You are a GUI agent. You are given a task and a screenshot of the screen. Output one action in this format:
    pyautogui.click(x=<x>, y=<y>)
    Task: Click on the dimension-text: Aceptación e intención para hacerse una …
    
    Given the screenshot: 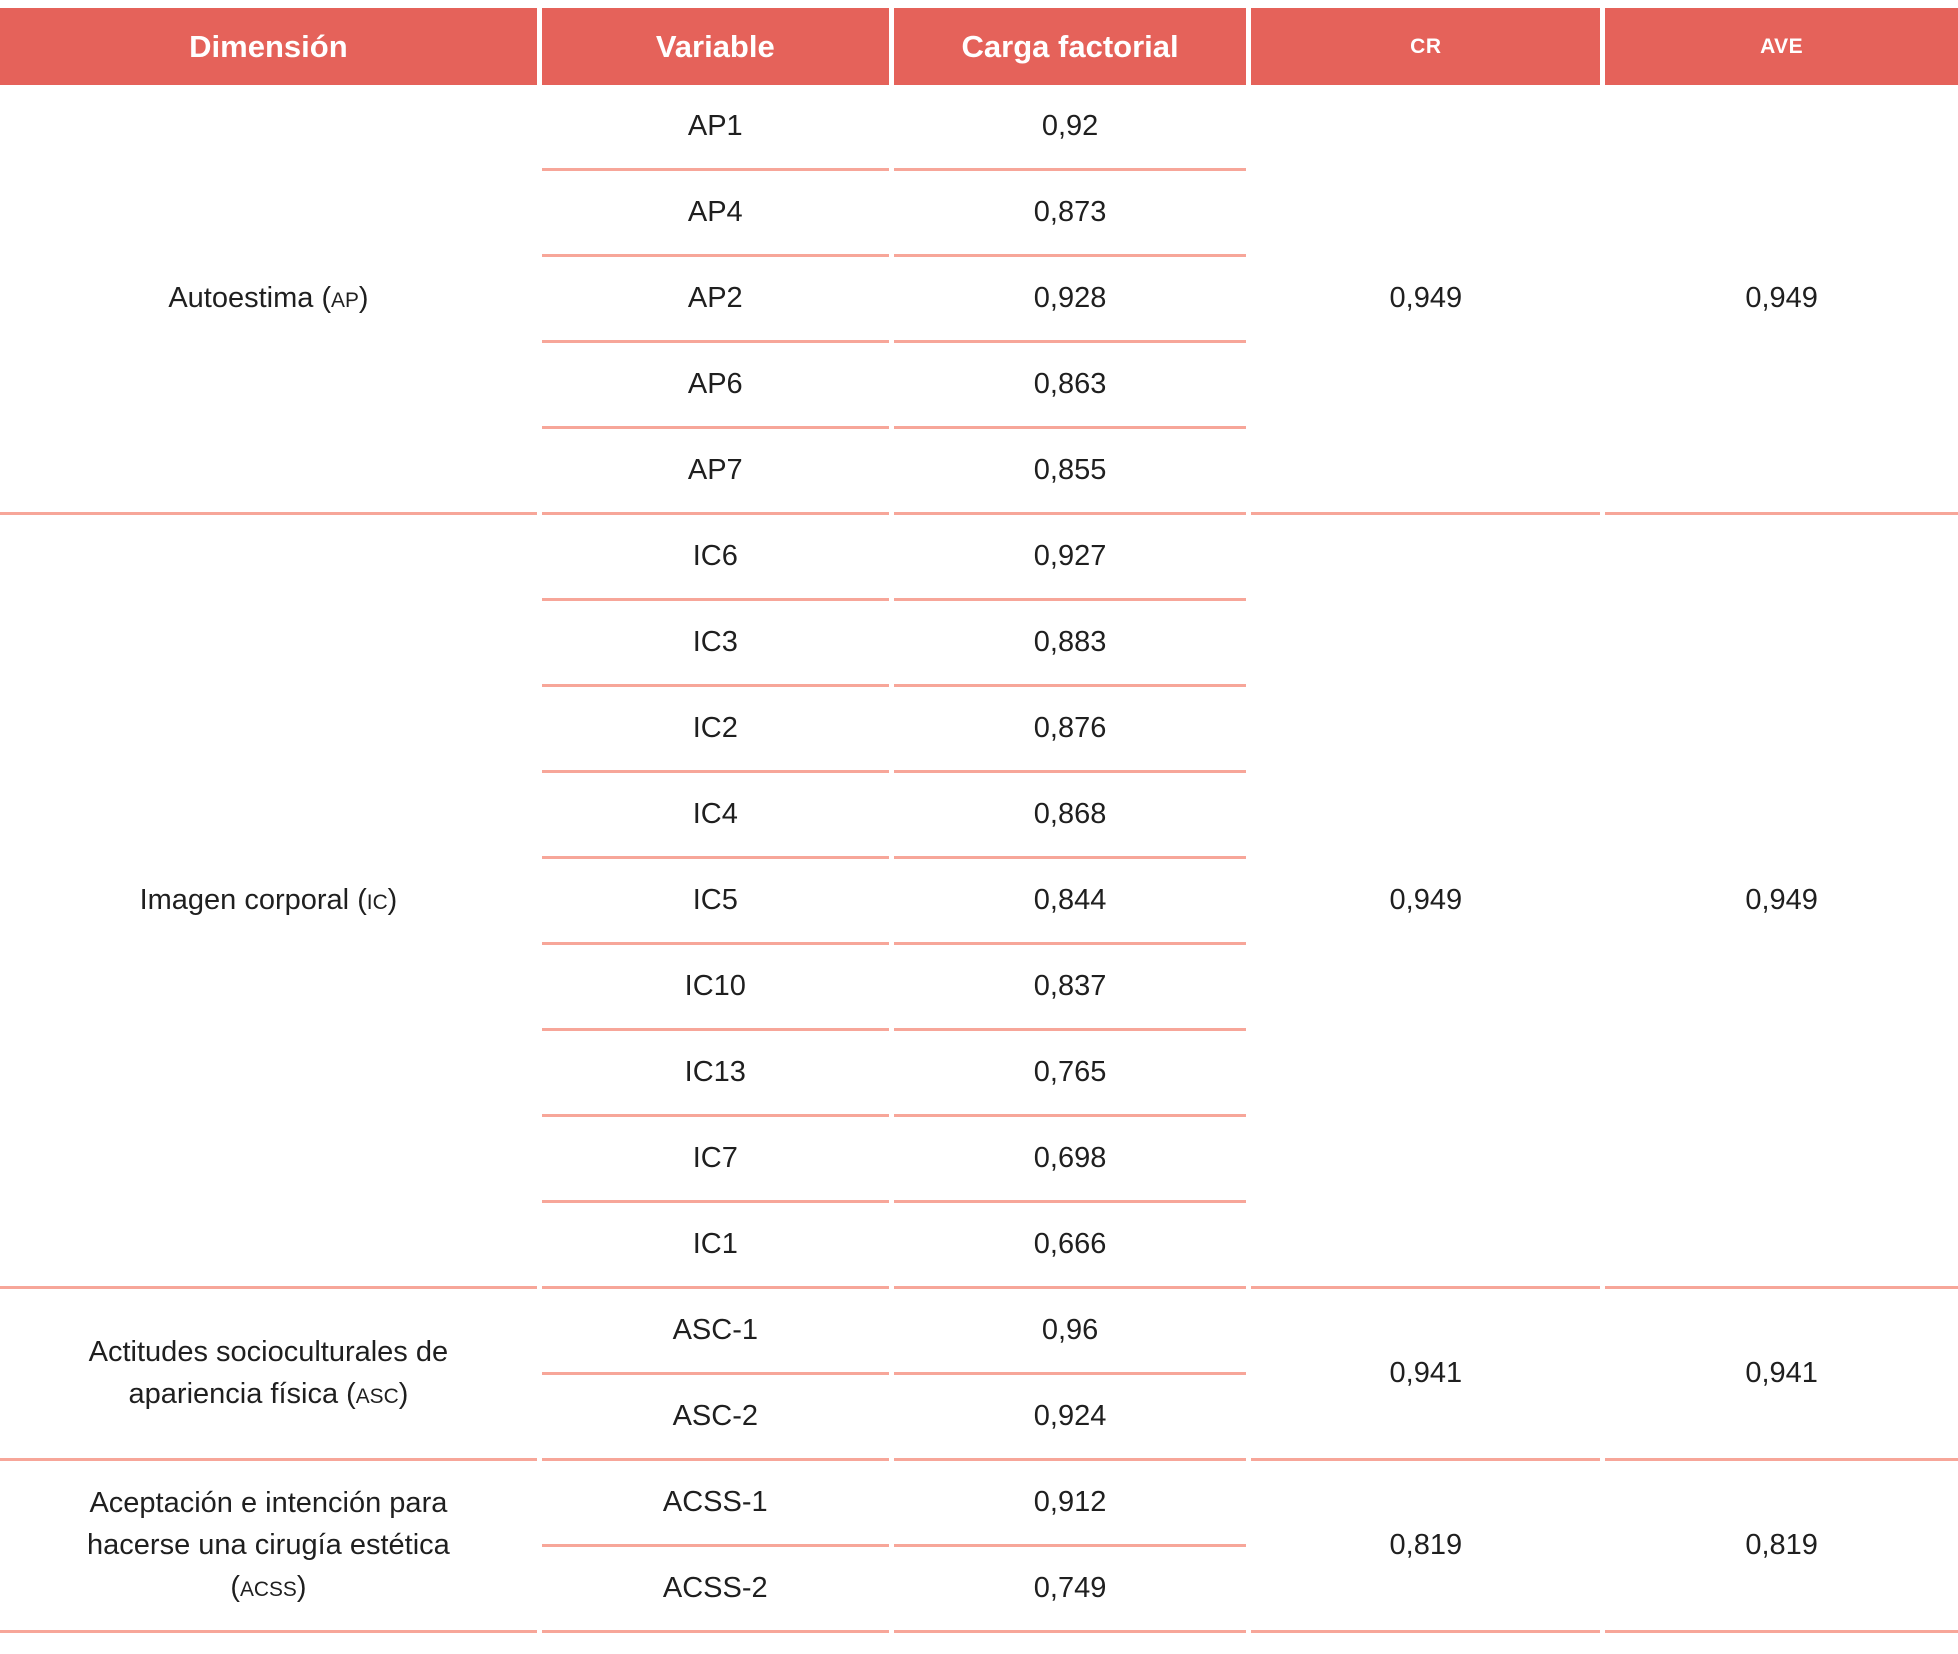 What is the action you would take?
    pyautogui.click(x=268, y=1545)
    